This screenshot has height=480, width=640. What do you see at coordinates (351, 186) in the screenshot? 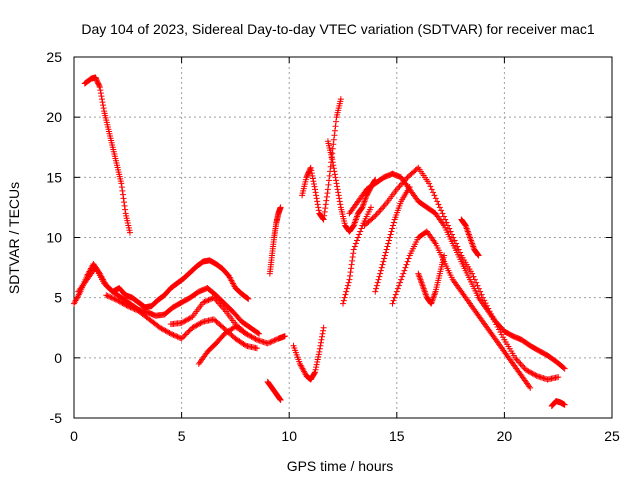
I see `series-track-k` at bounding box center [351, 186].